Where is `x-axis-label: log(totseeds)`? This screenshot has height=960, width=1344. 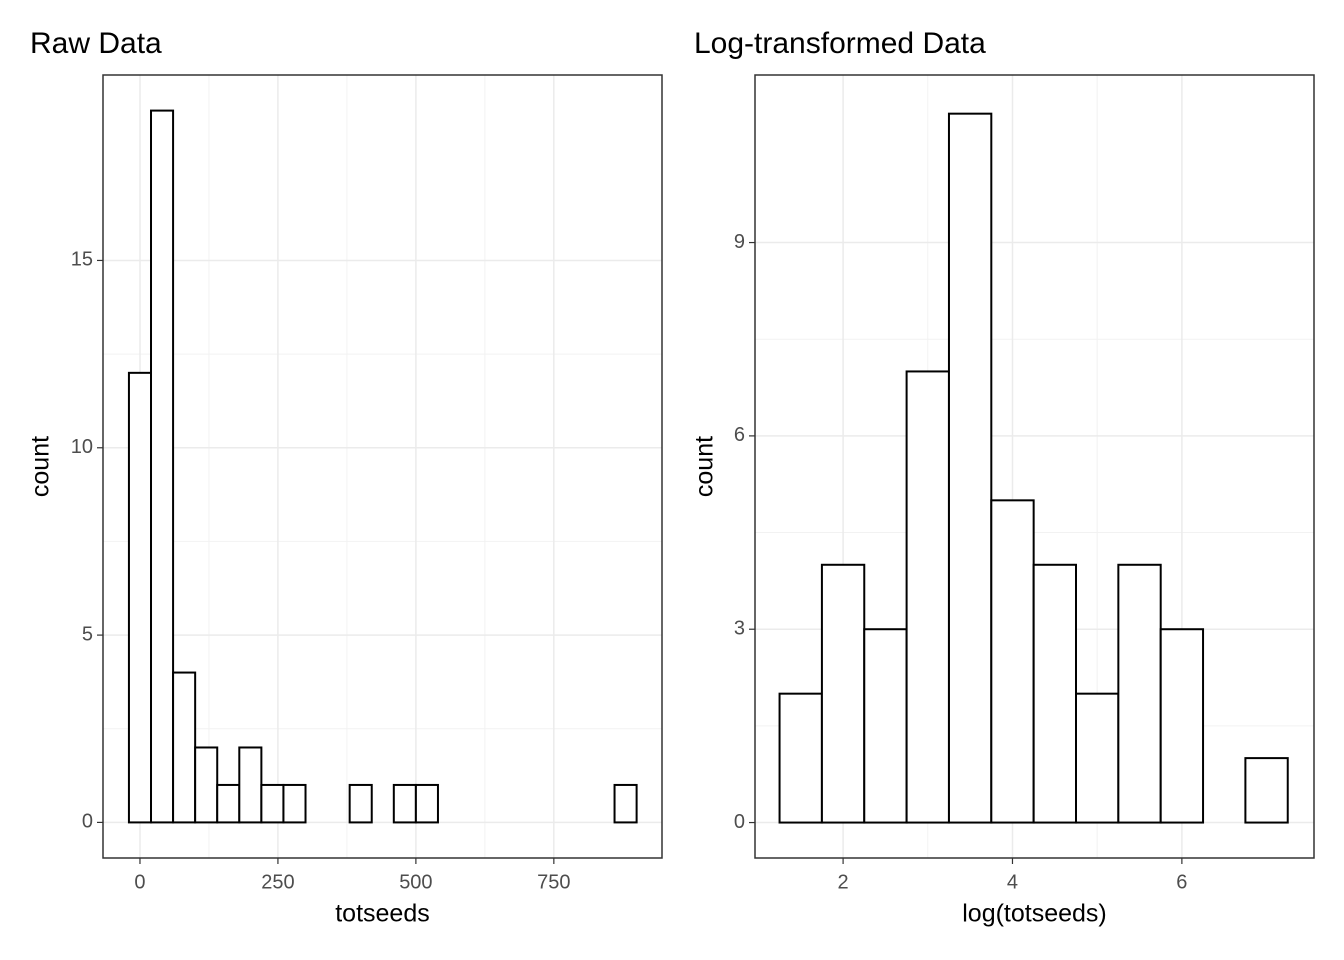 x-axis-label: log(totseeds) is located at coordinates (1034, 914).